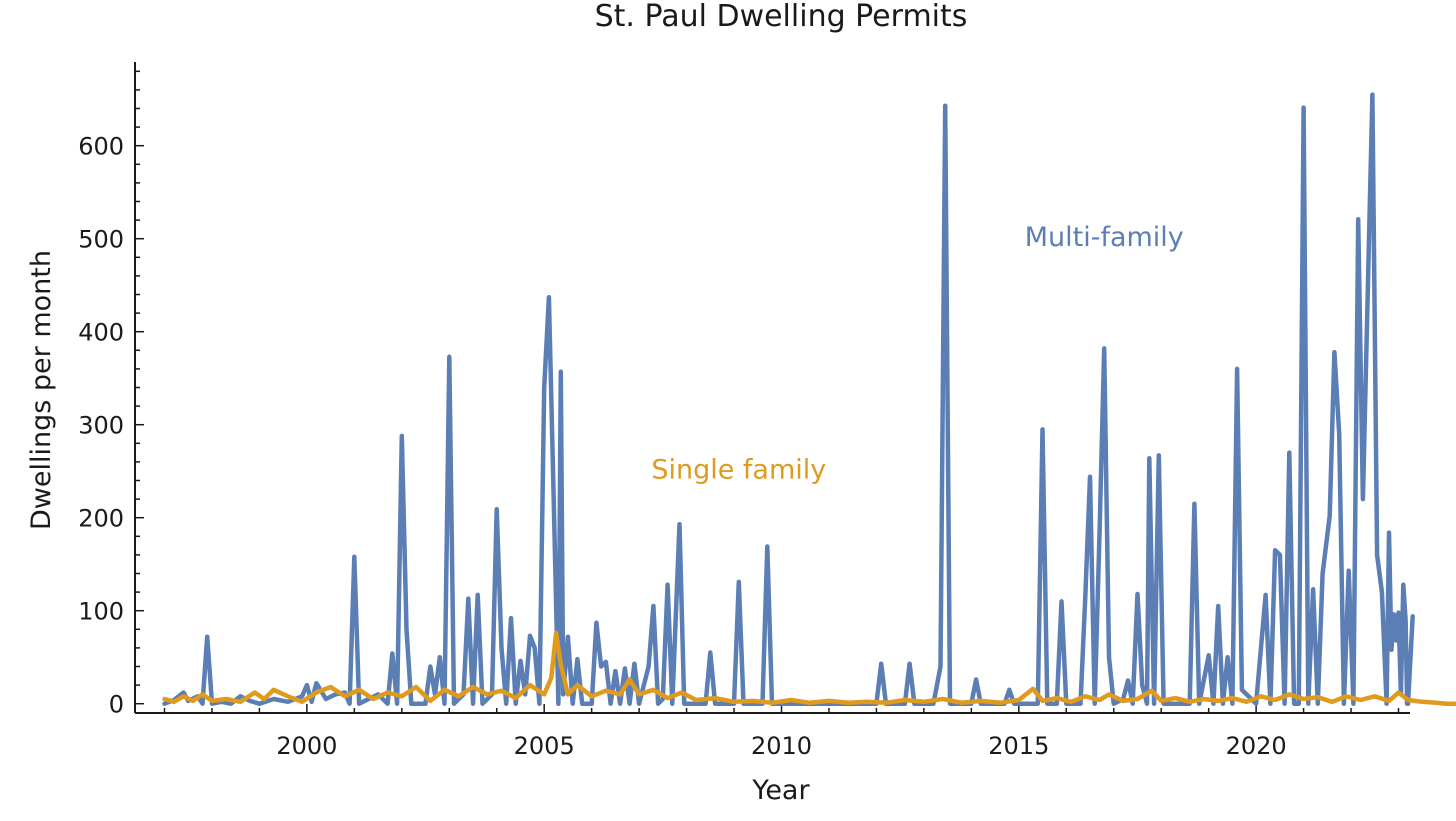 This screenshot has width=1456, height=821. I want to click on x-tick-label: 2010, so click(781, 746).